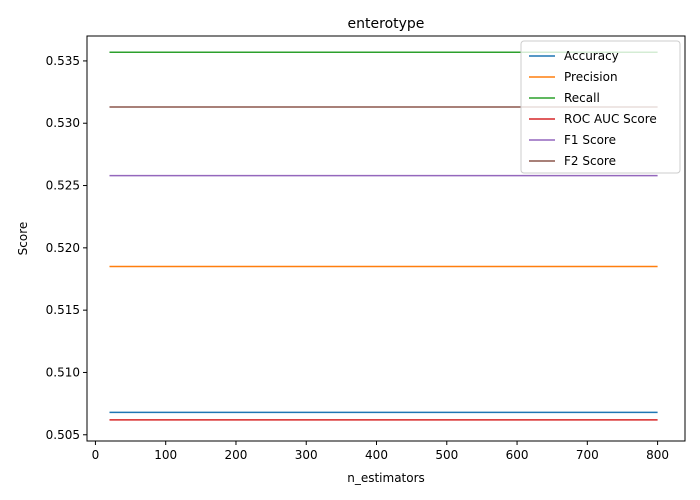  Describe the element at coordinates (591, 56) in the screenshot. I see `legend-label: Accuracy` at that location.